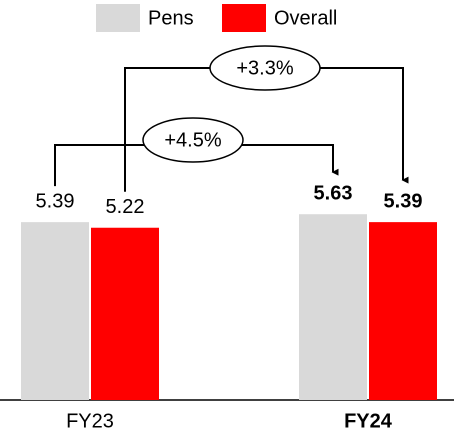 The width and height of the screenshot is (454, 440). What do you see at coordinates (171, 18) in the screenshot?
I see `legend-label: Pens` at bounding box center [171, 18].